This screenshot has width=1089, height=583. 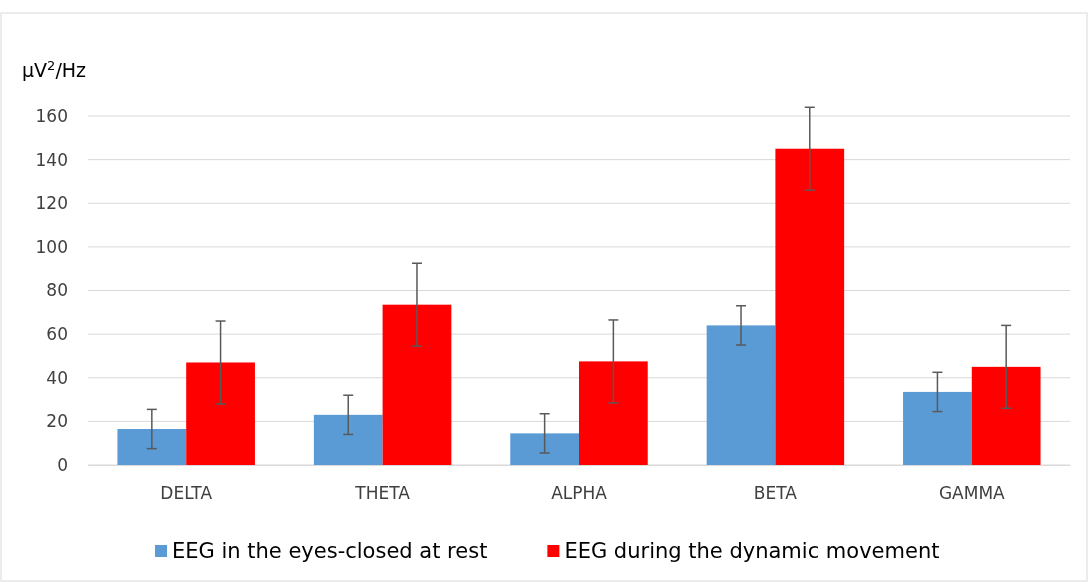 What do you see at coordinates (57, 421) in the screenshot?
I see `y-tick-label: 20` at bounding box center [57, 421].